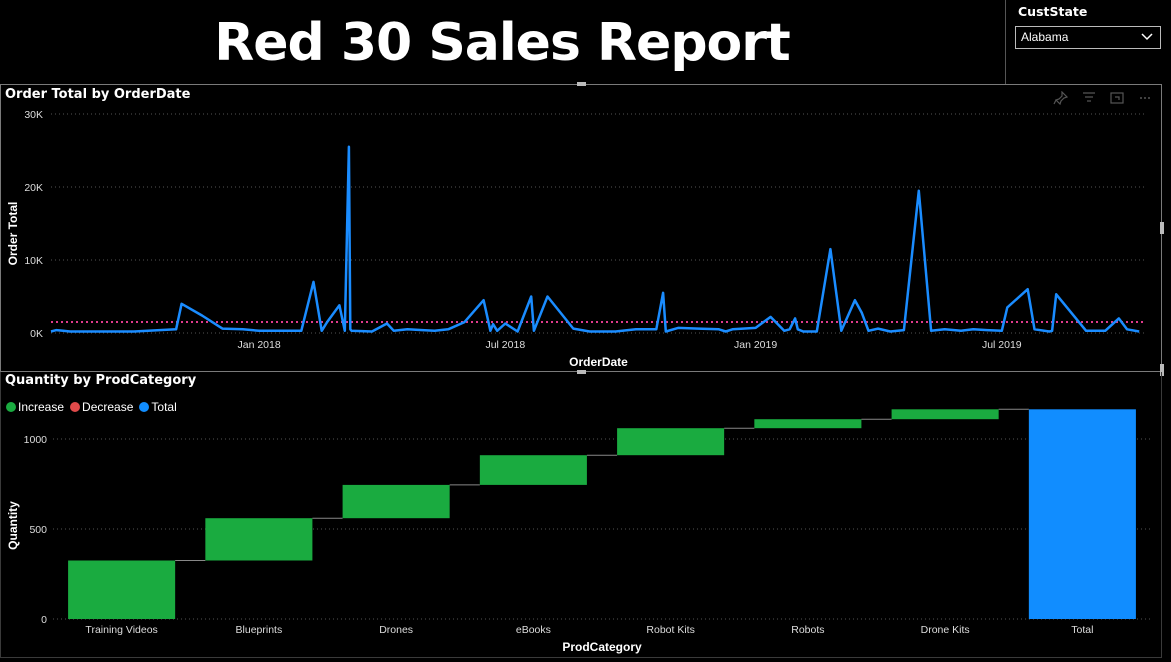  Describe the element at coordinates (807, 630) in the screenshot. I see `x-category-label: Robots` at that location.